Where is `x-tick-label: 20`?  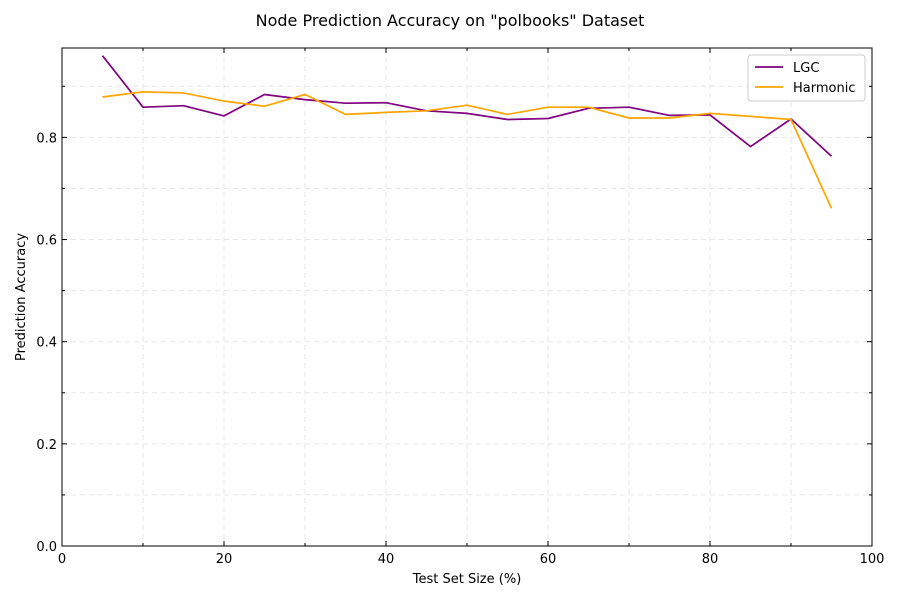
x-tick-label: 20 is located at coordinates (224, 559).